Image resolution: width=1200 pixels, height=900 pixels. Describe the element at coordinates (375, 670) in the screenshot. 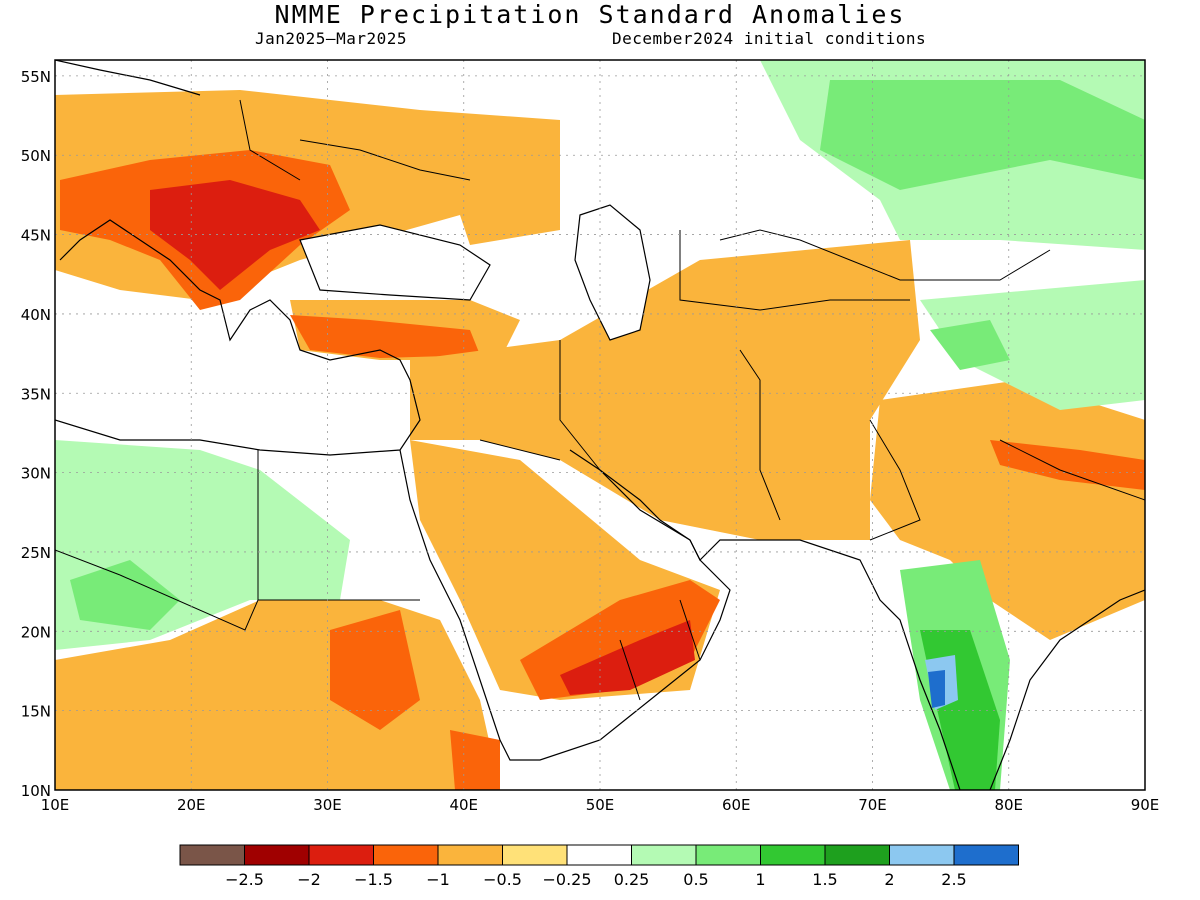

I see `drier-africa-region` at that location.